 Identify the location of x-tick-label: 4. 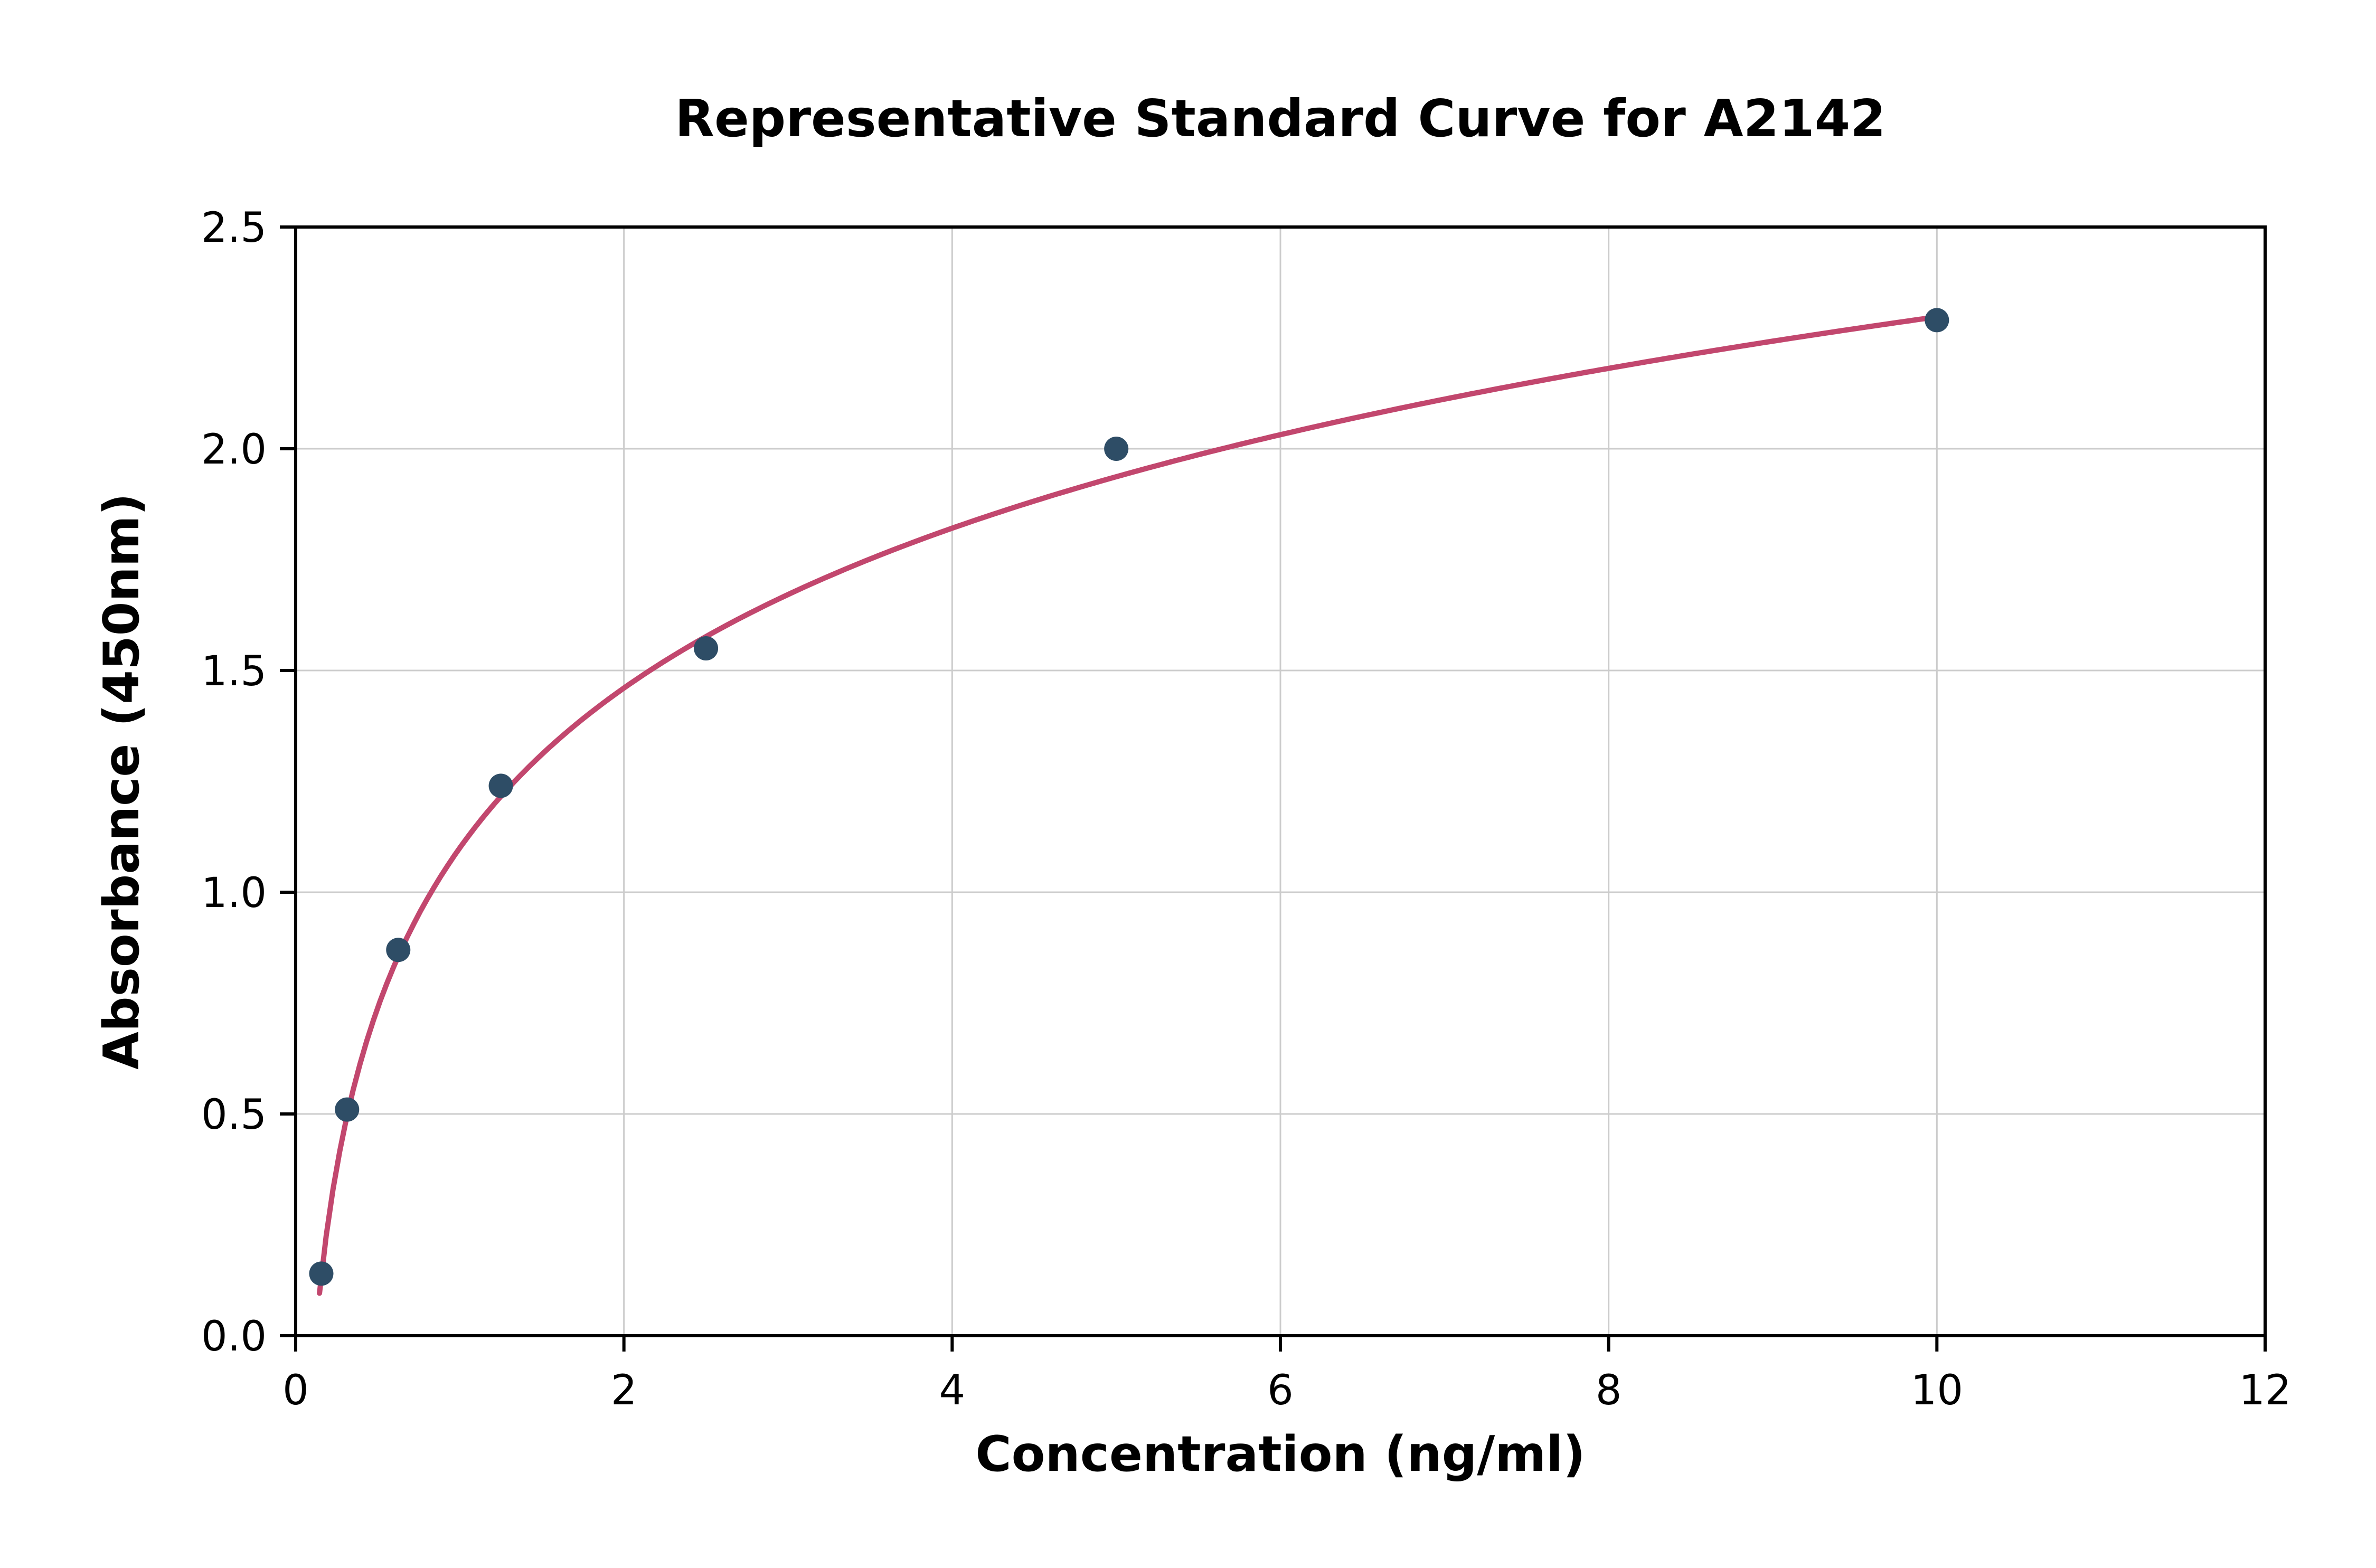
(952, 1390).